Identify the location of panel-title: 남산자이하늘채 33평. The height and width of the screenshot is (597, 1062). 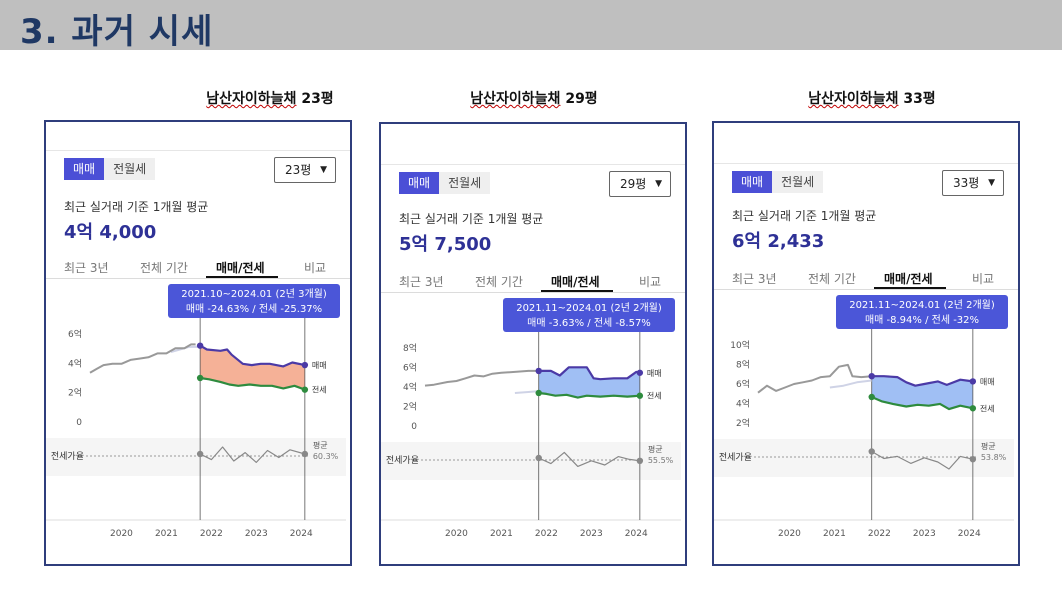
(872, 98).